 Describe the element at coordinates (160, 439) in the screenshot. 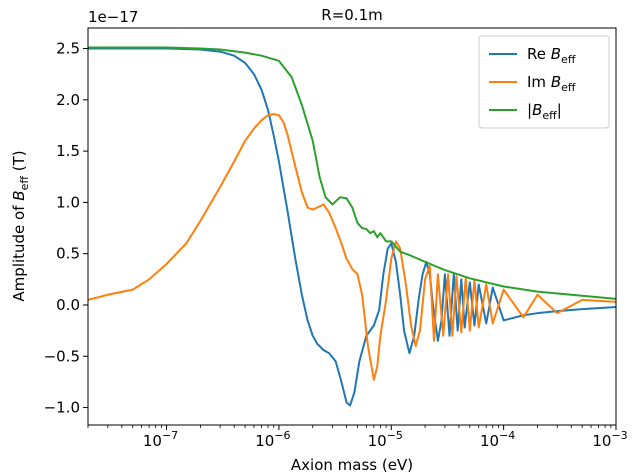

I see `x-tick-label: 10⁻⁷` at that location.